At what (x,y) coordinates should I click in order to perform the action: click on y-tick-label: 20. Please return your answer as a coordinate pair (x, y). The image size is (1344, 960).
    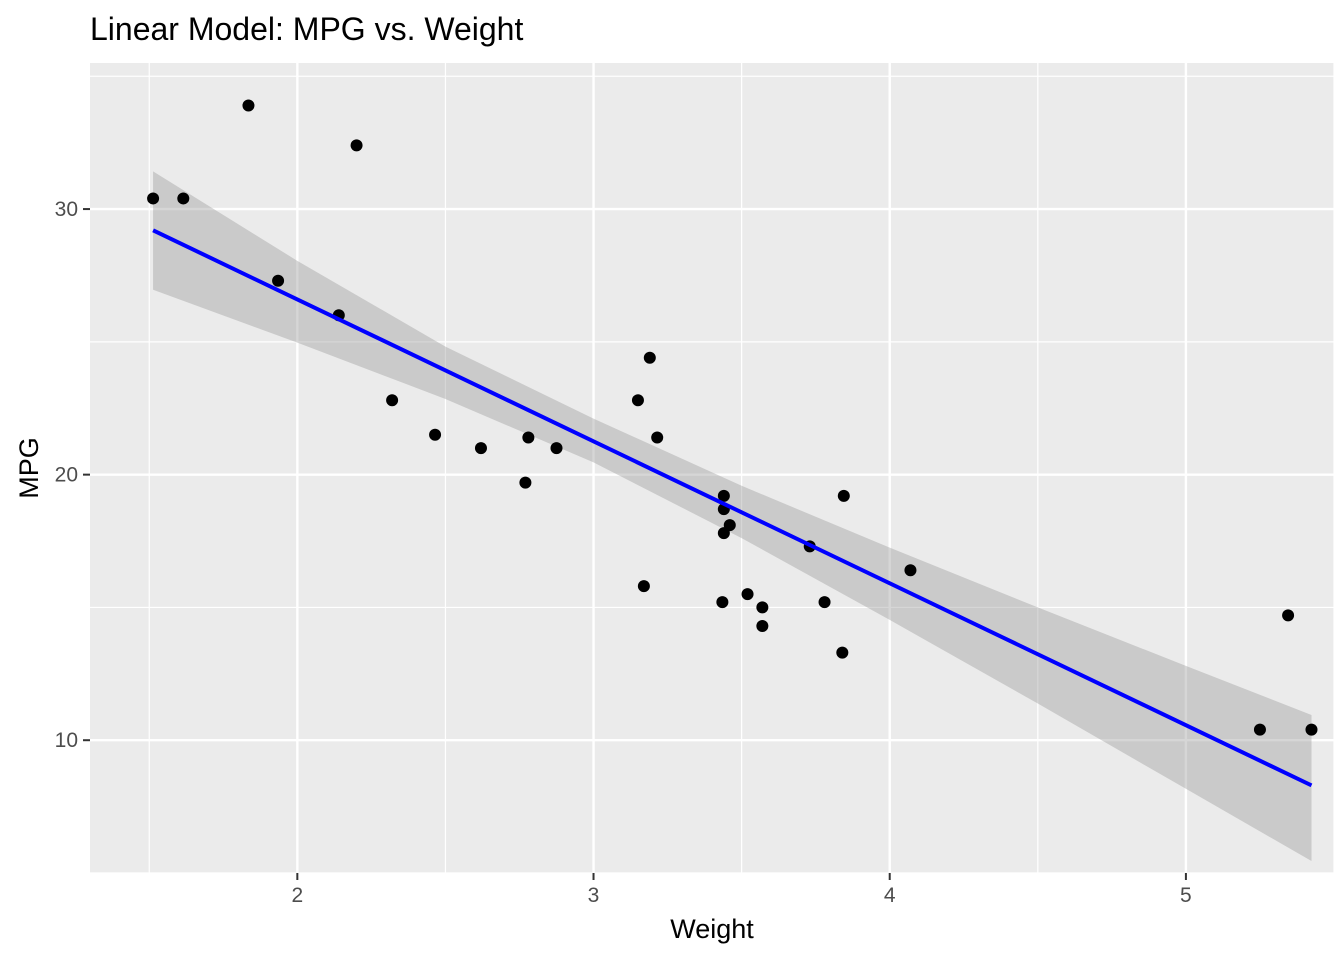
    Looking at the image, I should click on (66, 475).